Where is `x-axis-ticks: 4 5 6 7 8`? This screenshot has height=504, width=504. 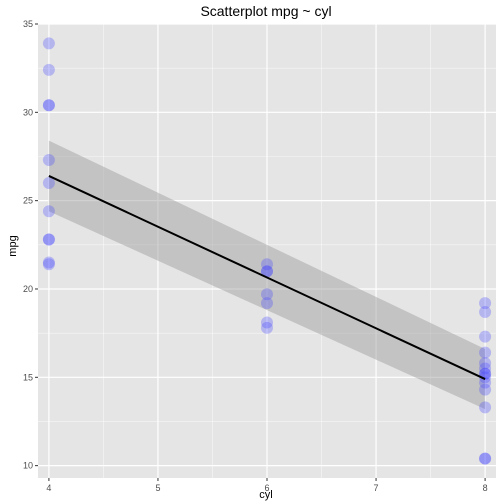 x-axis-ticks: 4 5 6 7 8 is located at coordinates (267, 485).